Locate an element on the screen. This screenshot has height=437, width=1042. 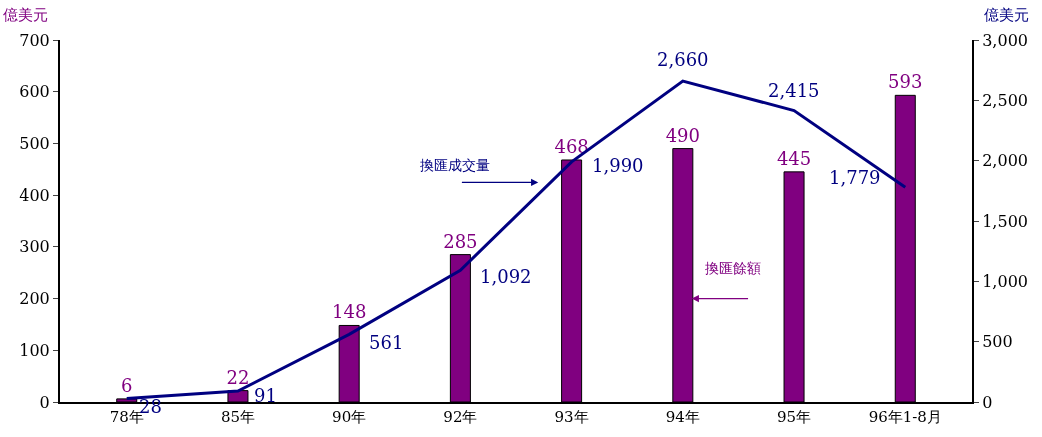
series-label: 換匯餘額 is located at coordinates (733, 268).